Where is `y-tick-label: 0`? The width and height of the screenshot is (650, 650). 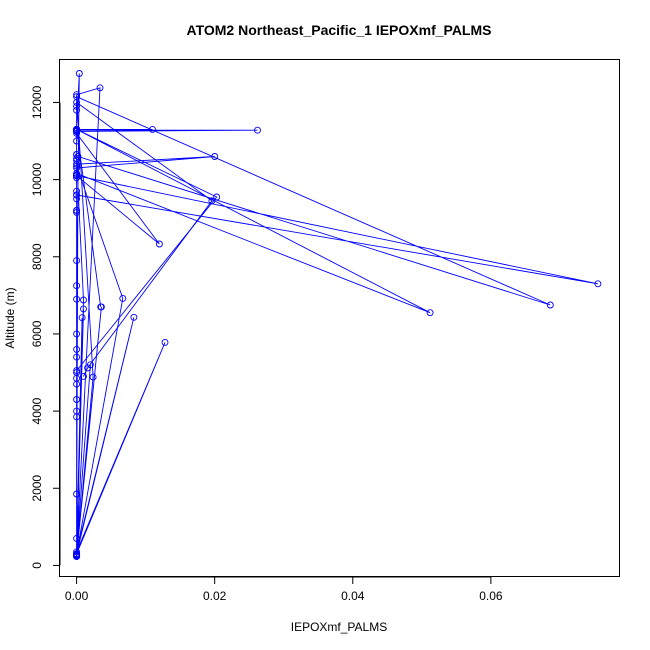
y-tick-label: 0 is located at coordinates (37, 565).